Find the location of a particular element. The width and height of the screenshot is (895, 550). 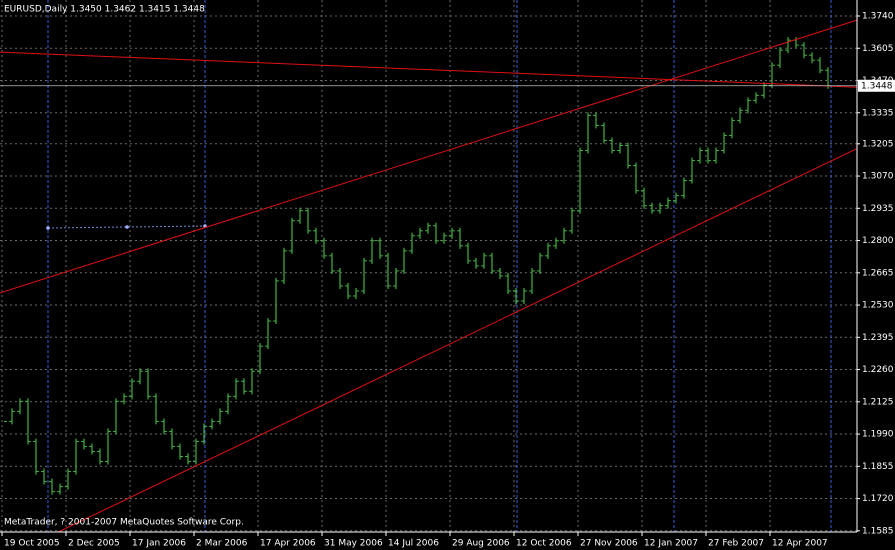

y-tick-label: 1.1720 is located at coordinates (878, 499).